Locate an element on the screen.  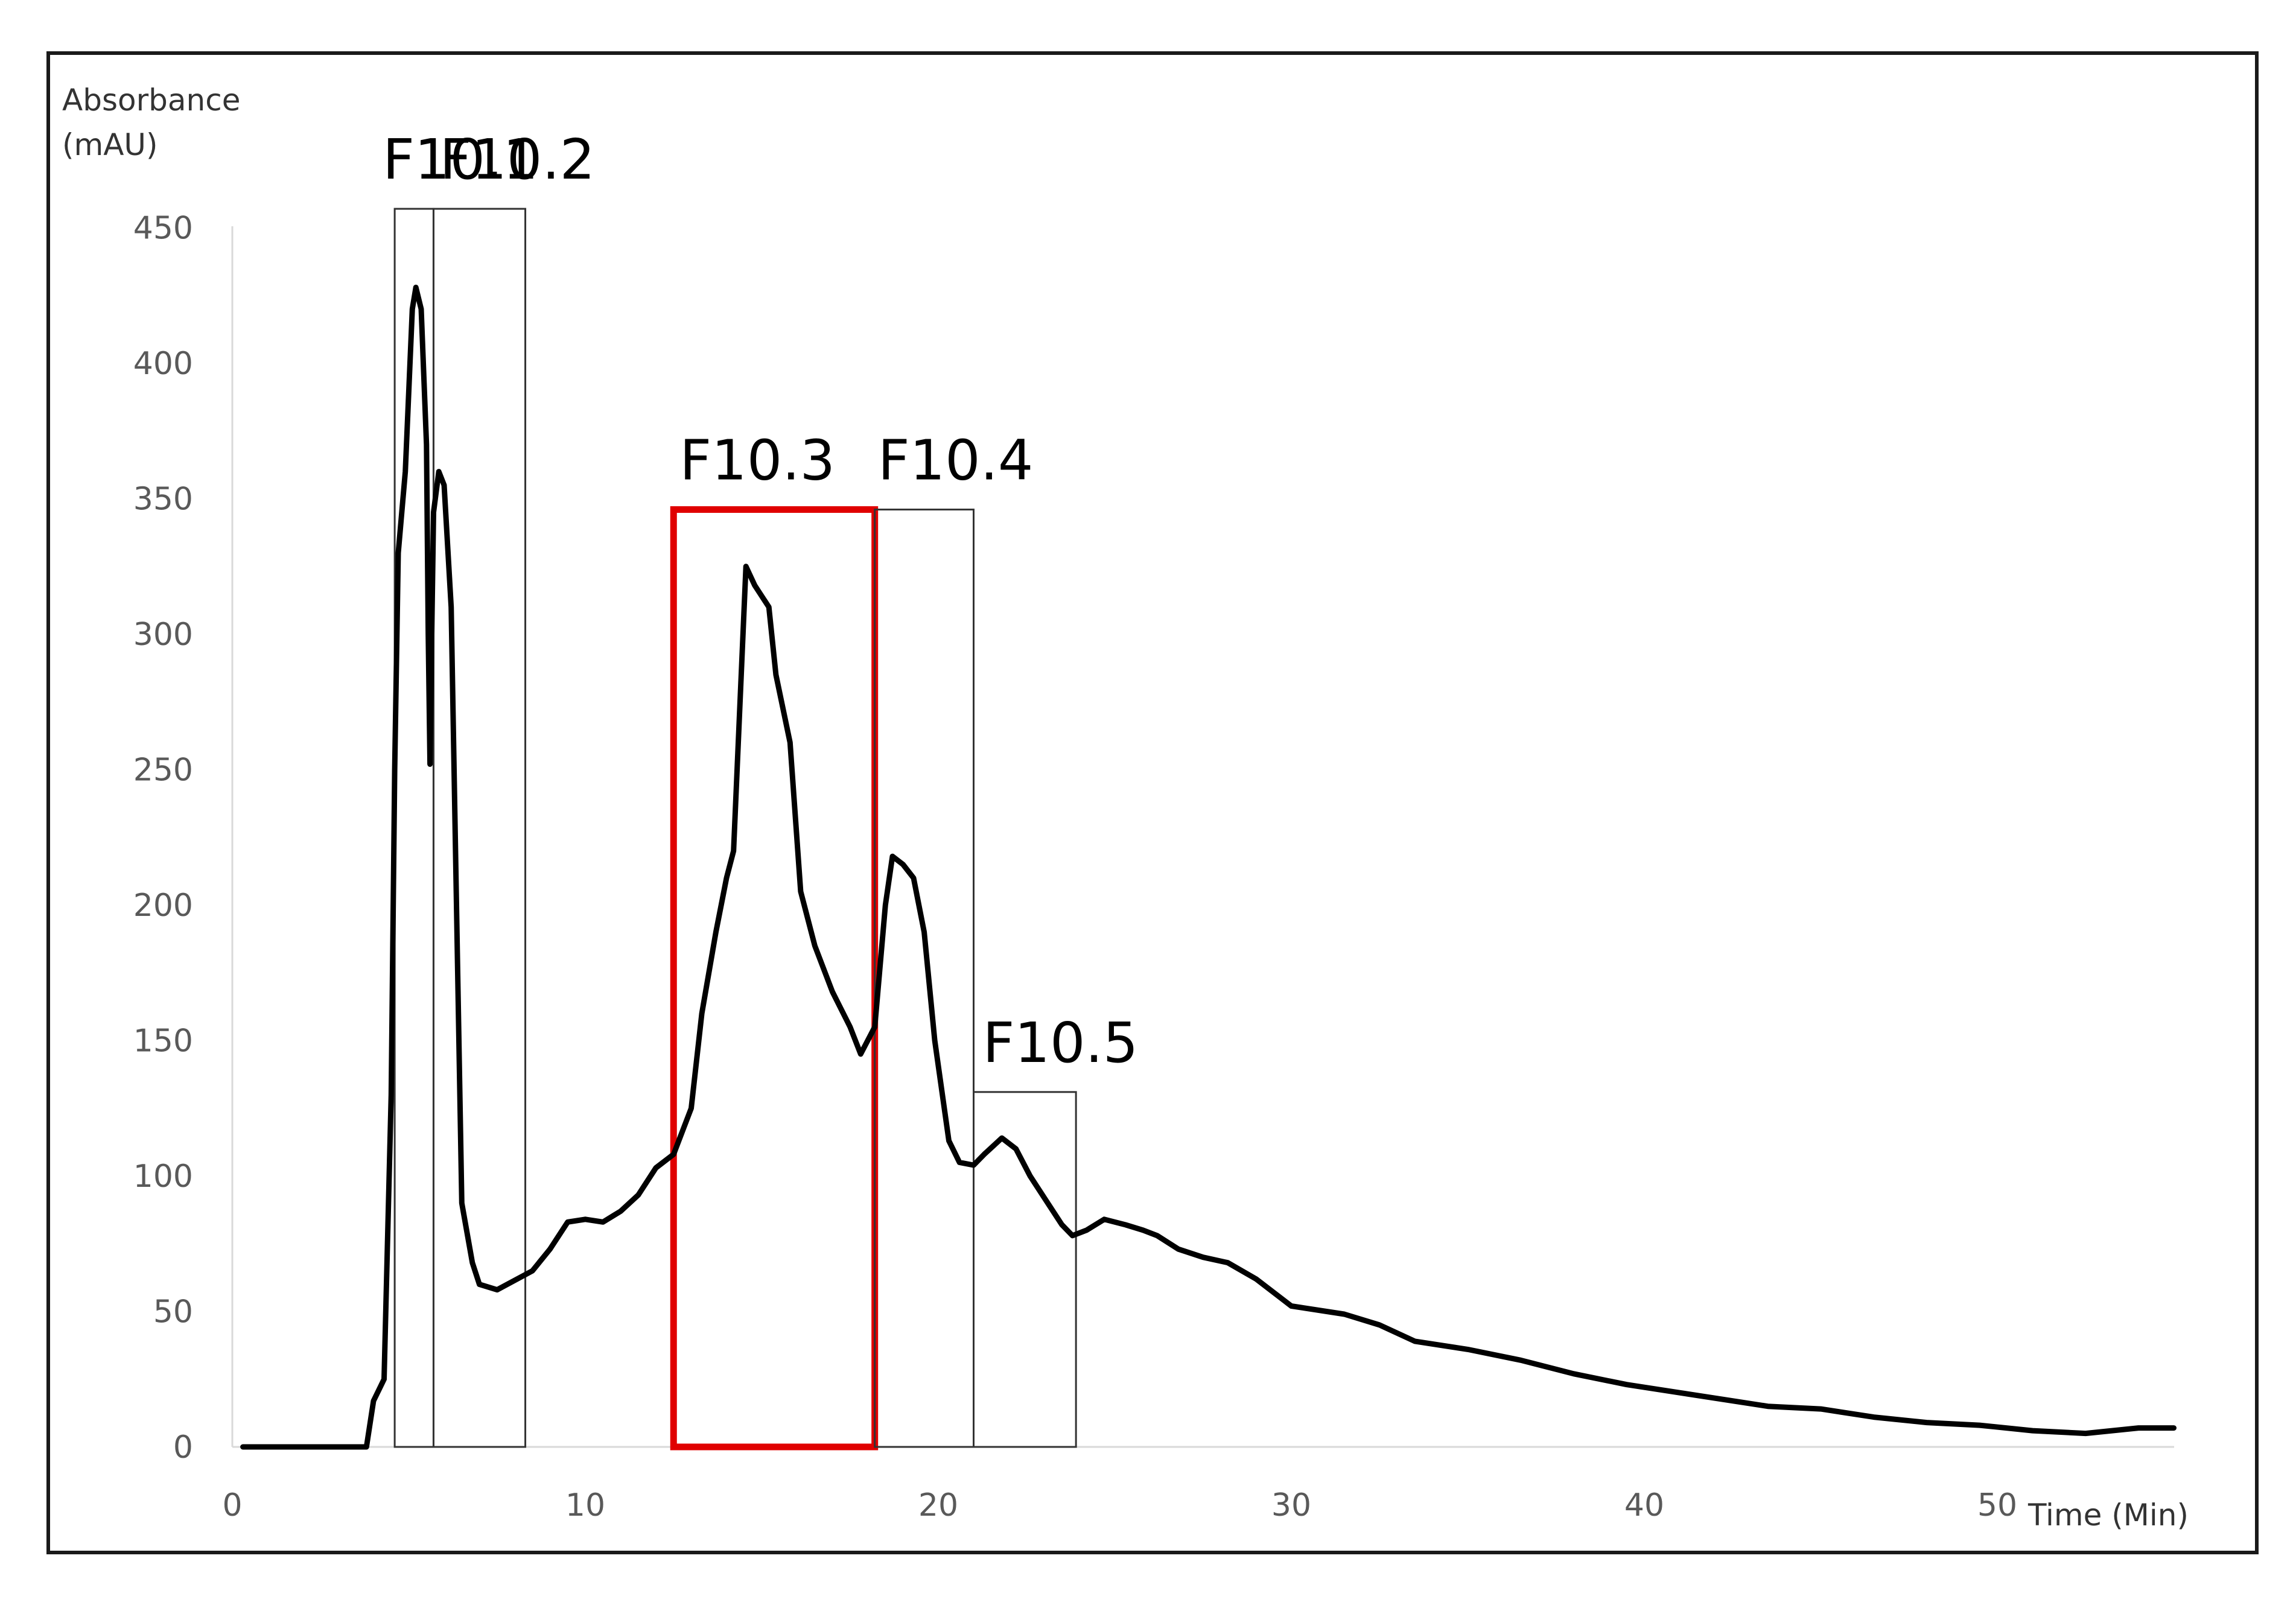
x-tick-label: 20 is located at coordinates (938, 1505).